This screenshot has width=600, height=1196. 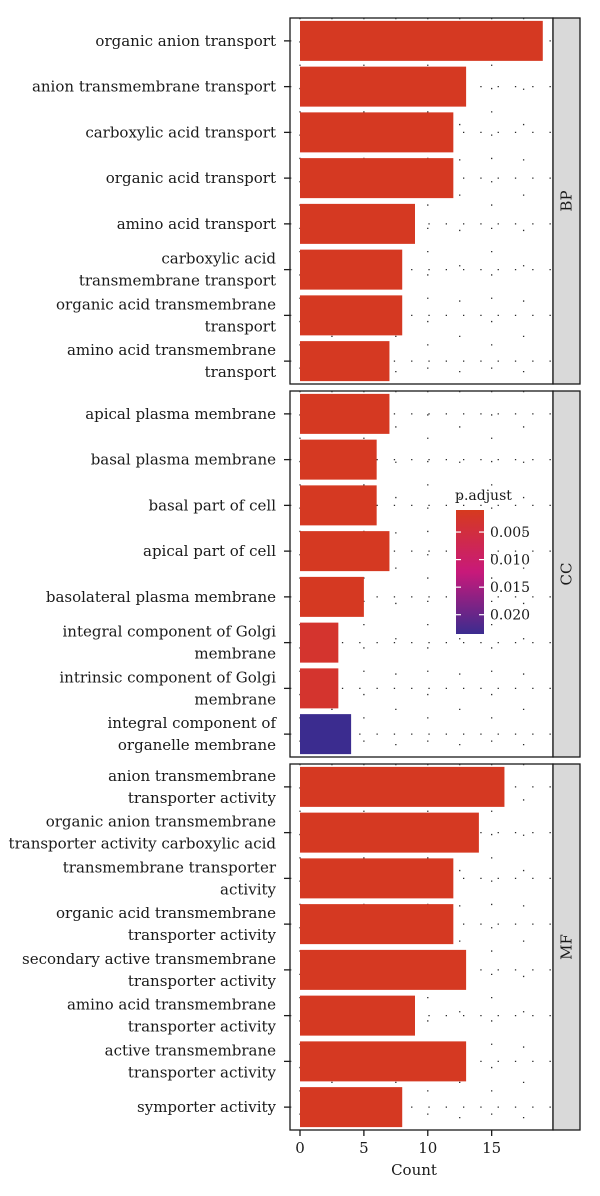 What do you see at coordinates (191, 178) in the screenshot?
I see `category-label: organic acid transport` at bounding box center [191, 178].